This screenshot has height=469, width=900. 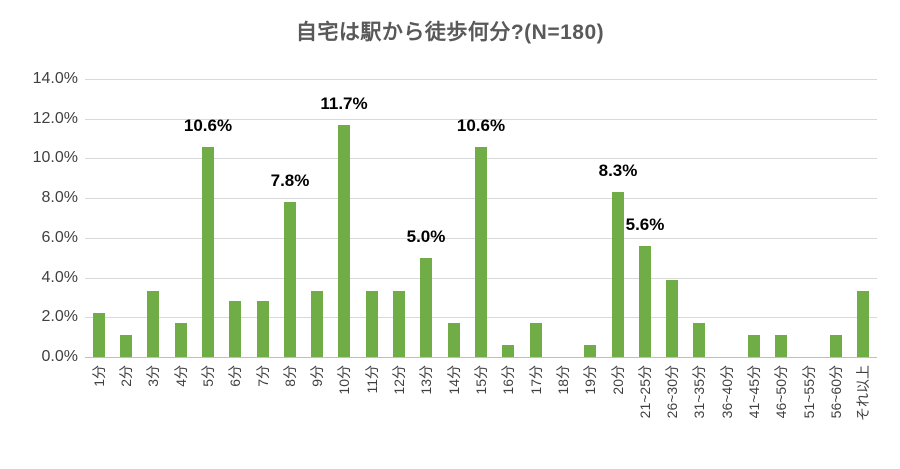 What do you see at coordinates (536, 380) in the screenshot?
I see `x-tick-label: 17分` at bounding box center [536, 380].